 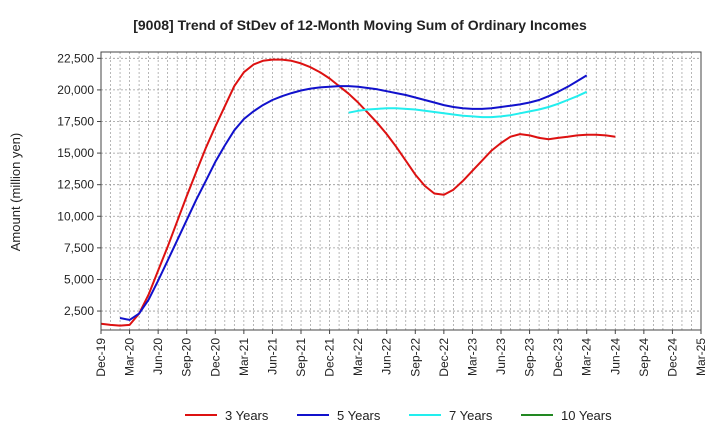 What do you see at coordinates (586, 415) in the screenshot?
I see `legend-label-10-years: 10 Years` at bounding box center [586, 415].